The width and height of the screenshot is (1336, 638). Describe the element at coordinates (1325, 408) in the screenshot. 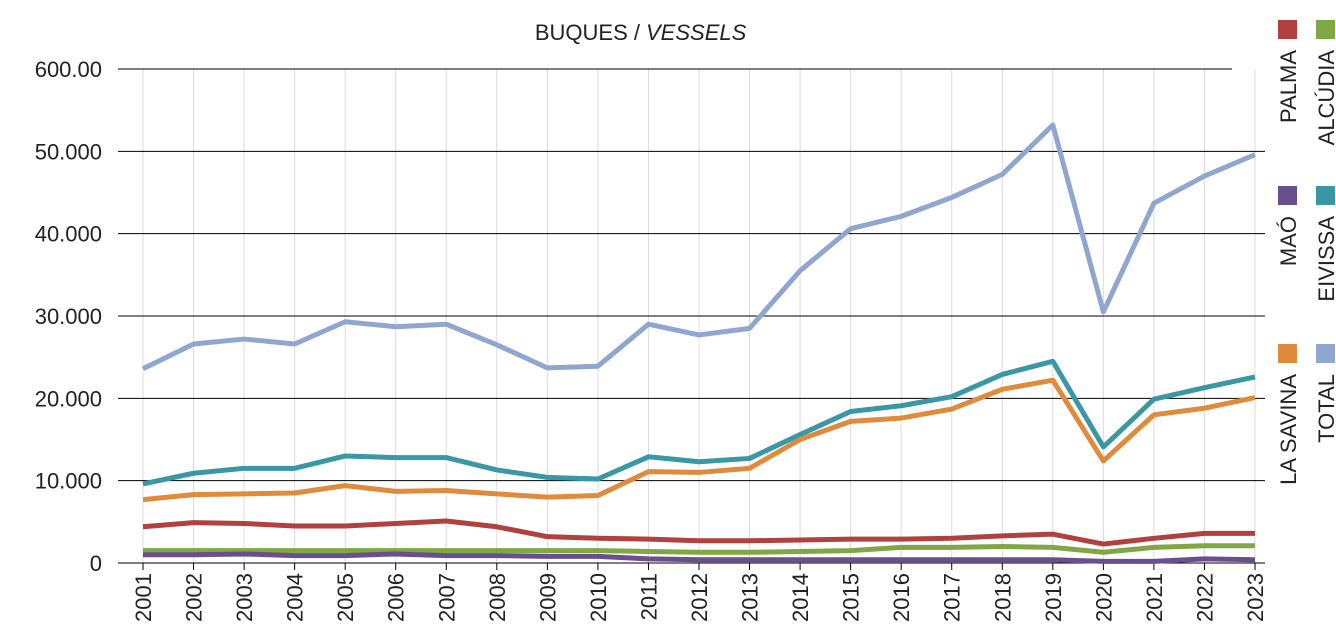

I see `legend-label: TOTAL` at that location.